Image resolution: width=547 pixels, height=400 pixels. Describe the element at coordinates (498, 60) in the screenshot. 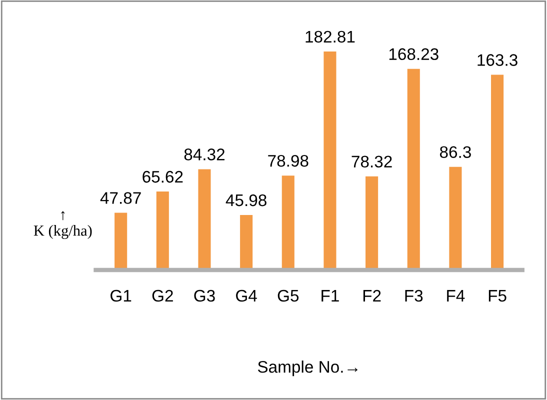

I see `data-label: 163.3` at that location.